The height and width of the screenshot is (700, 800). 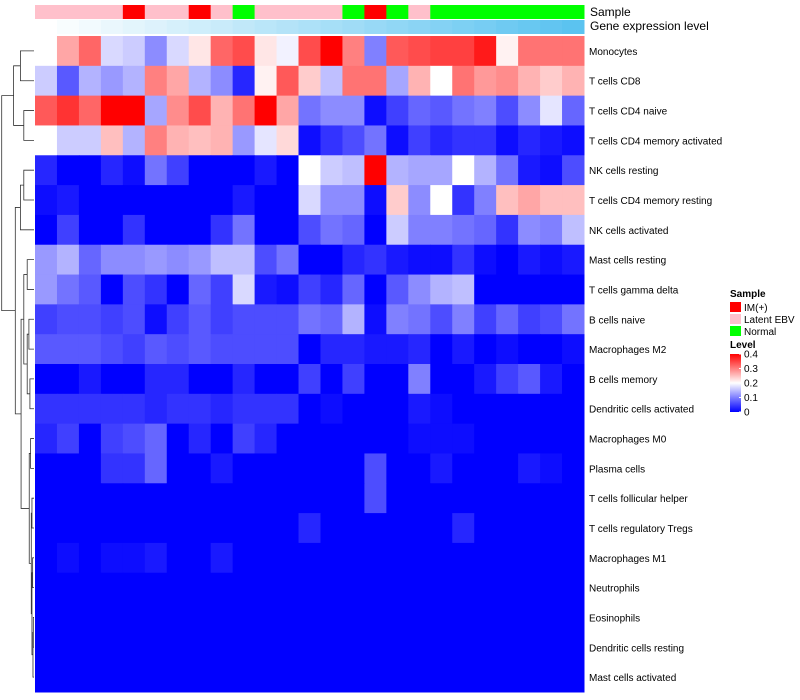 I want to click on sample-legend-swatch, so click(x=735, y=307).